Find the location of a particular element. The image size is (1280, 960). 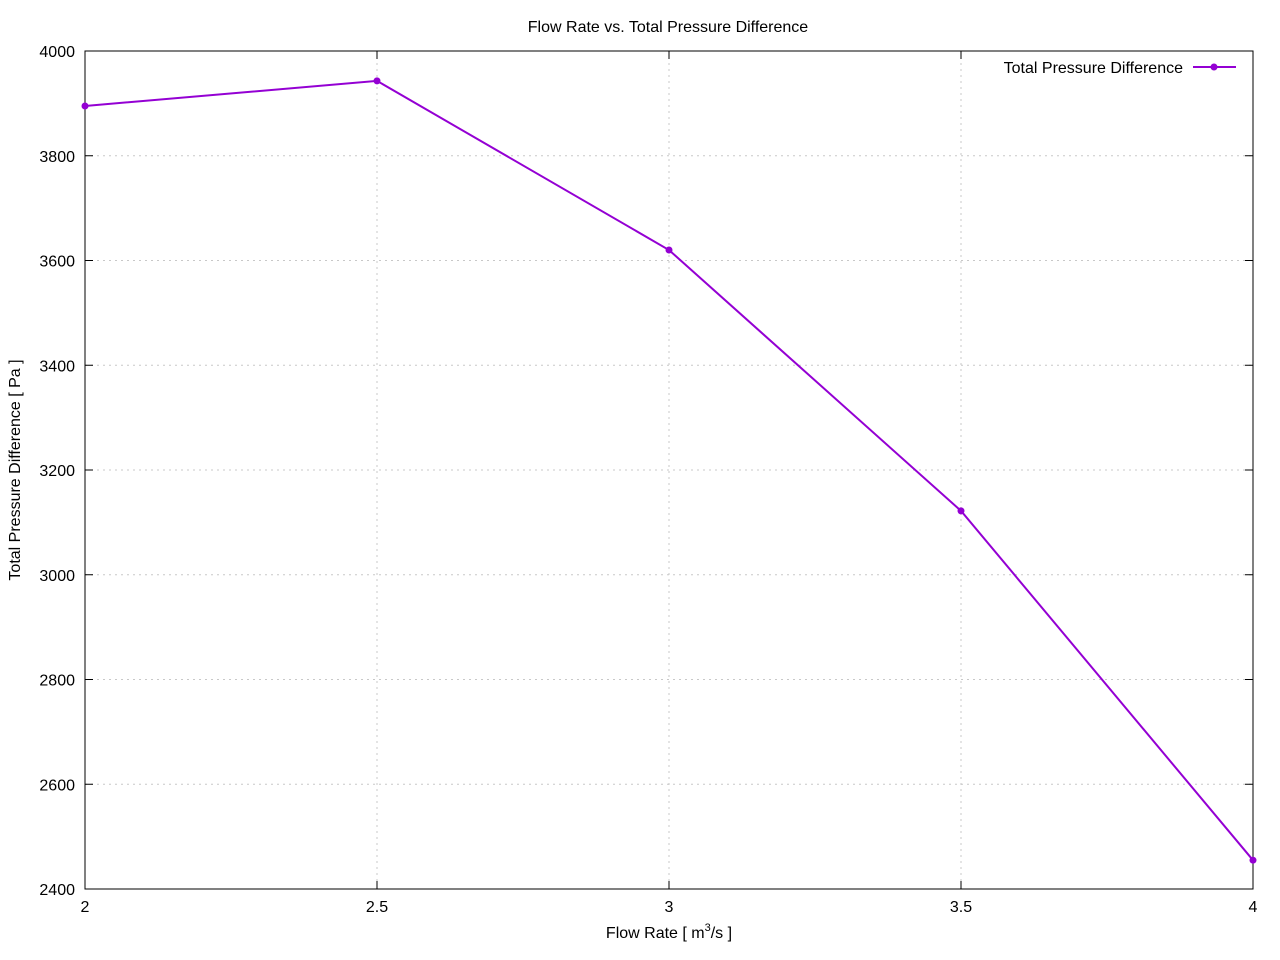

y-tick-label: 2800 is located at coordinates (57, 681).